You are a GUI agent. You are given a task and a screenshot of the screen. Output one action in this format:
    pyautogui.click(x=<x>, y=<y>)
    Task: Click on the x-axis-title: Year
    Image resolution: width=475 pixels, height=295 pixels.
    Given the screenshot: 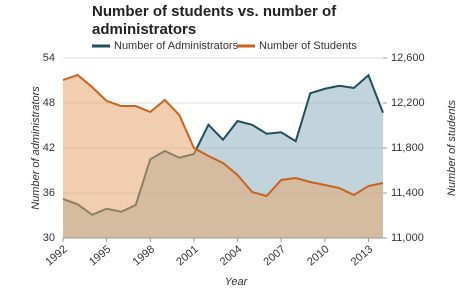 What is the action you would take?
    pyautogui.click(x=237, y=282)
    